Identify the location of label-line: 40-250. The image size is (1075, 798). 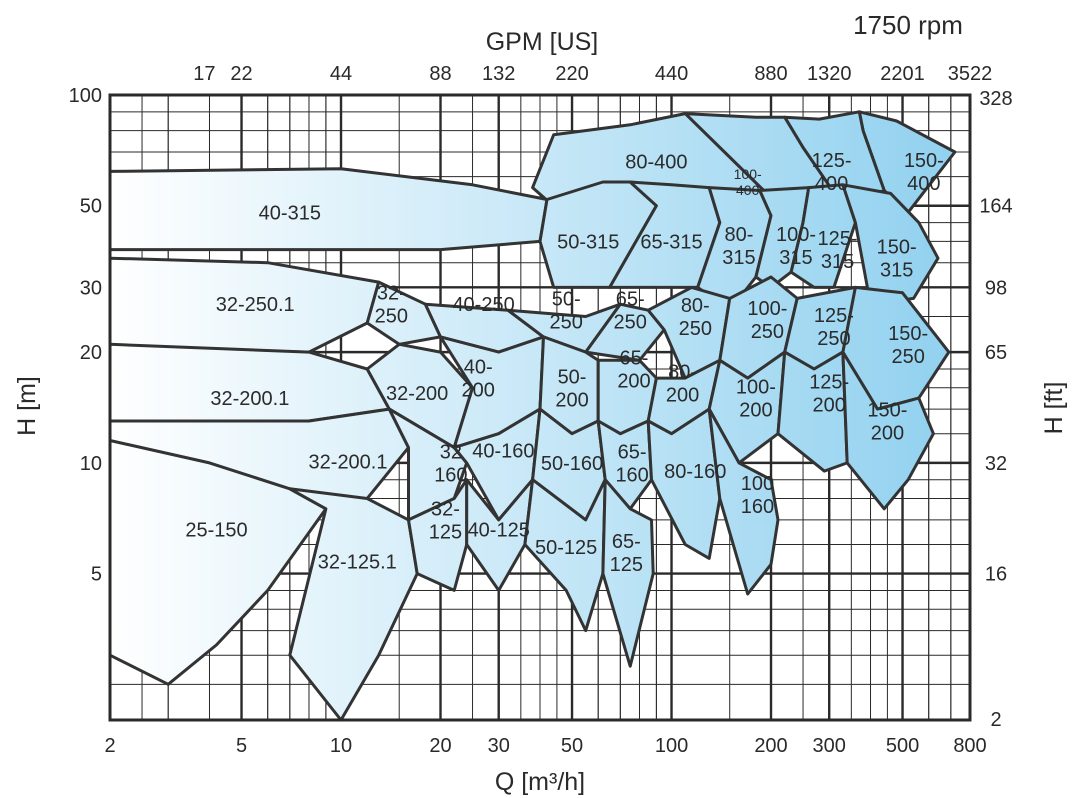
(483, 305).